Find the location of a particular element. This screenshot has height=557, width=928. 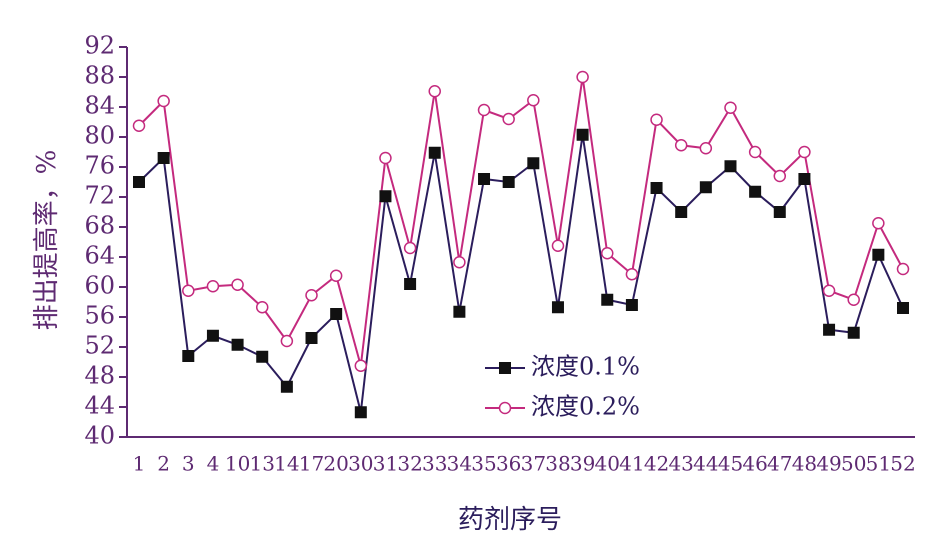

x-tick-label: 38 is located at coordinates (557, 464).